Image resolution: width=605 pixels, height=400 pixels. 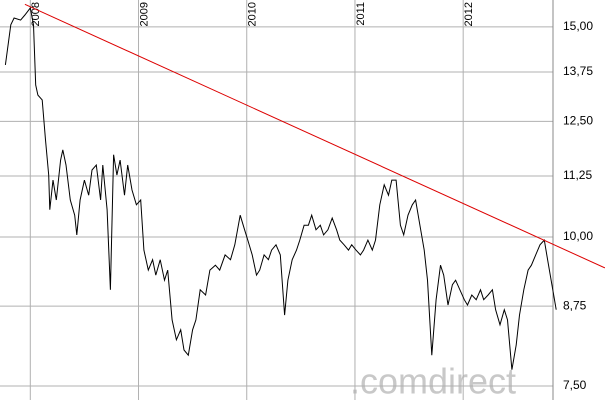 I want to click on y-tick-label: 11,25, so click(x=577, y=175).